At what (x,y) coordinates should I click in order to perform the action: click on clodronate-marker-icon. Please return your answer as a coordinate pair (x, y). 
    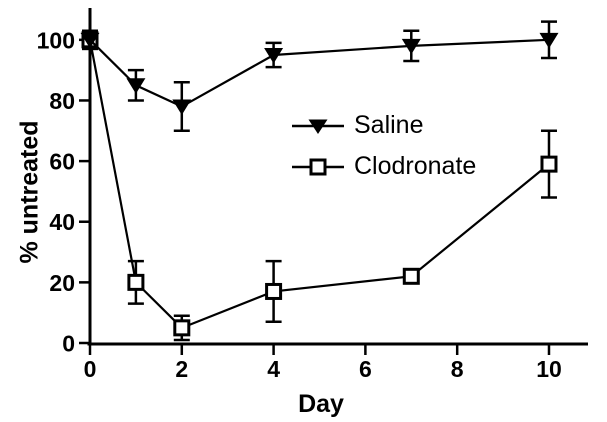
    Looking at the image, I should click on (318, 166).